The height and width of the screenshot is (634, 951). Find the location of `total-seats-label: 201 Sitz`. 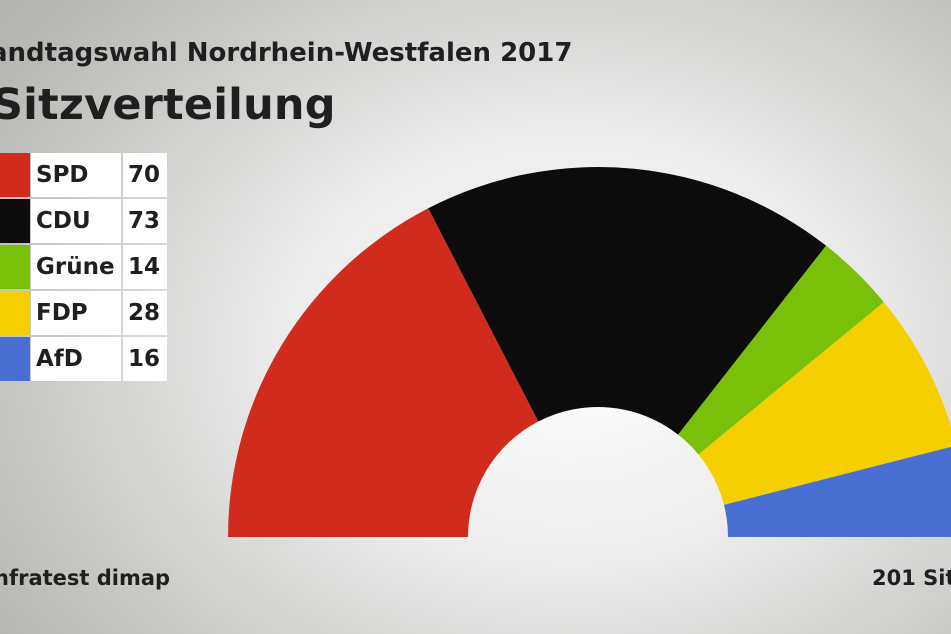

total-seats-label: 201 Sitz is located at coordinates (911, 578).